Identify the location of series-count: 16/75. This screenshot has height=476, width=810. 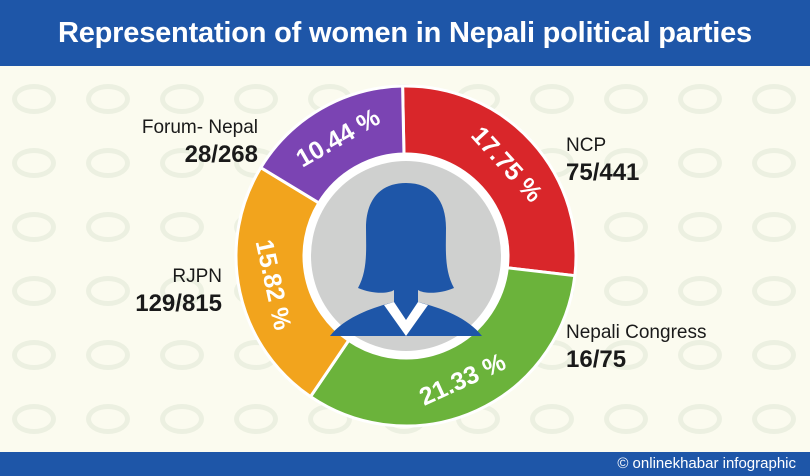
(596, 359).